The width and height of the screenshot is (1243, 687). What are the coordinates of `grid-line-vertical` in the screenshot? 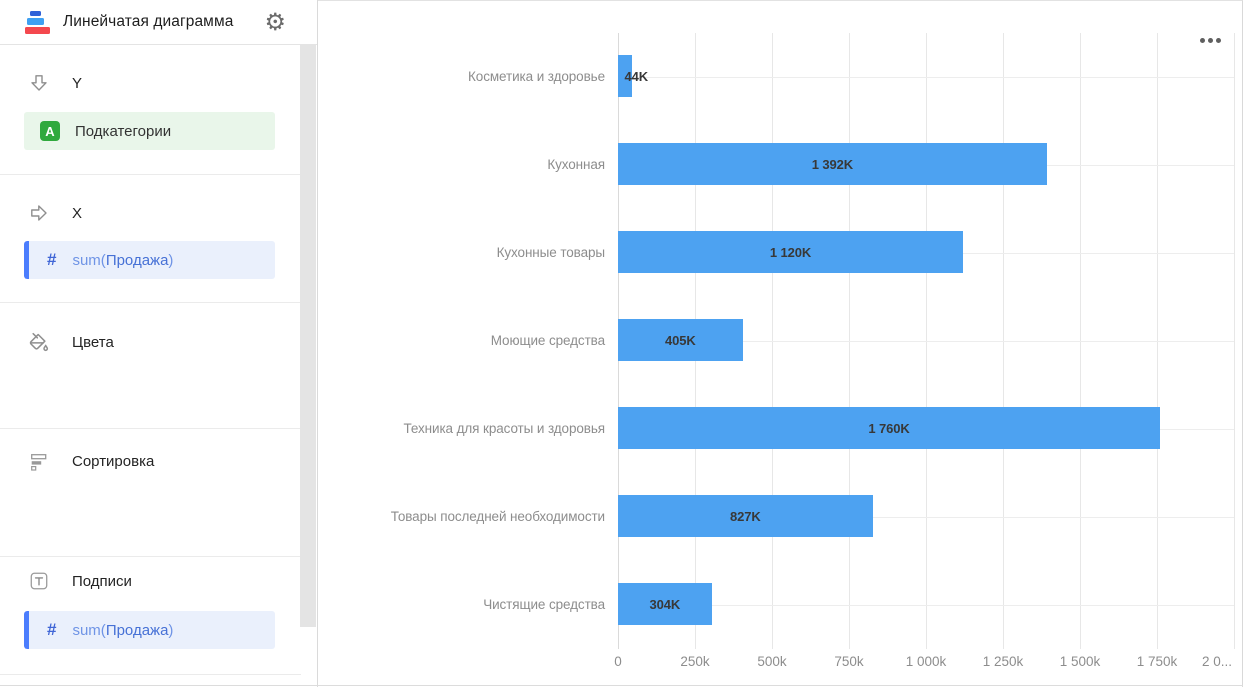 It's located at (1234, 341).